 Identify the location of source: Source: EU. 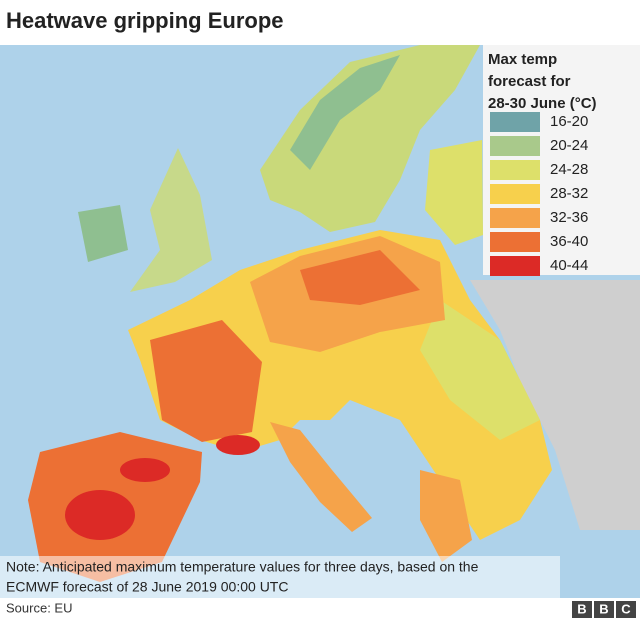
(39, 607).